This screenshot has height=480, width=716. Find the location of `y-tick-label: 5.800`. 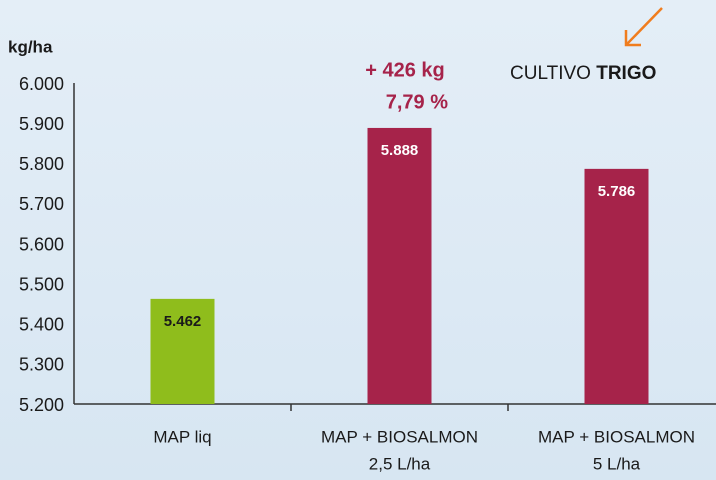

y-tick-label: 5.800 is located at coordinates (41, 164).